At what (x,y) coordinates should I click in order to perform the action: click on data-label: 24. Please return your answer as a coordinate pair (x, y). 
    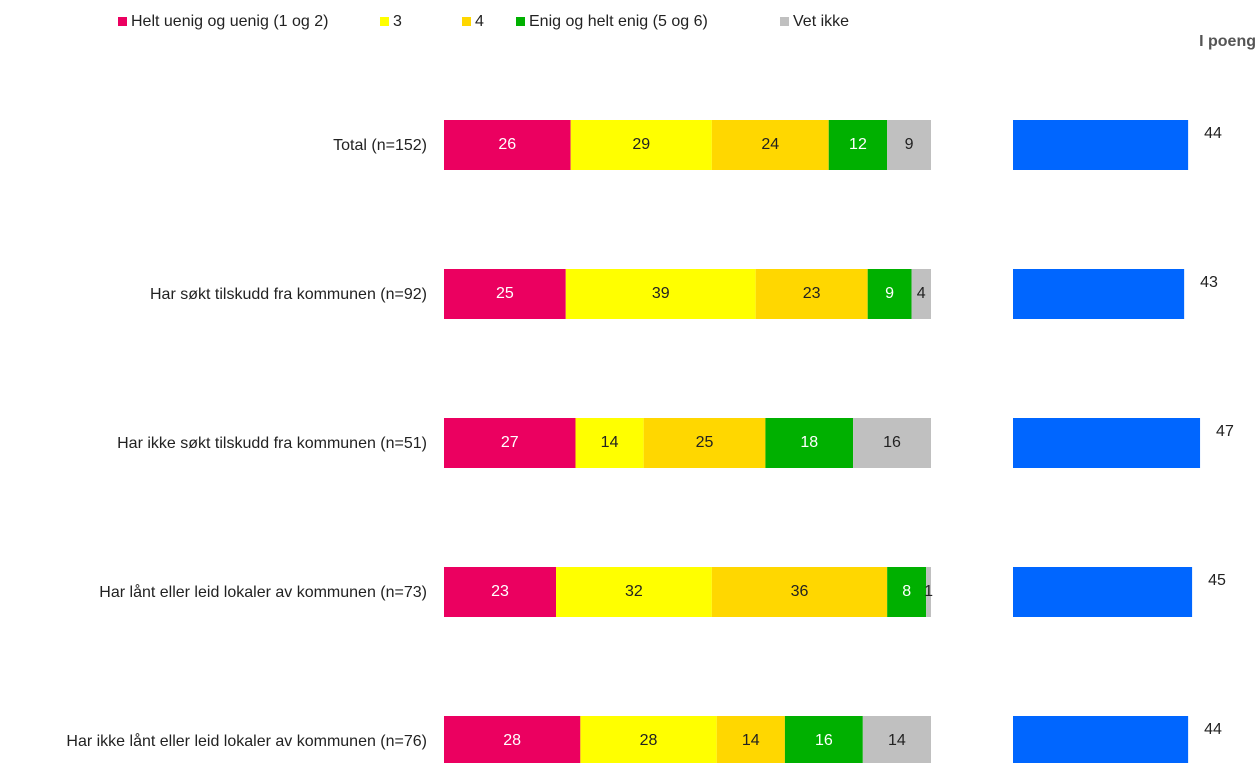
    Looking at the image, I should click on (770, 144).